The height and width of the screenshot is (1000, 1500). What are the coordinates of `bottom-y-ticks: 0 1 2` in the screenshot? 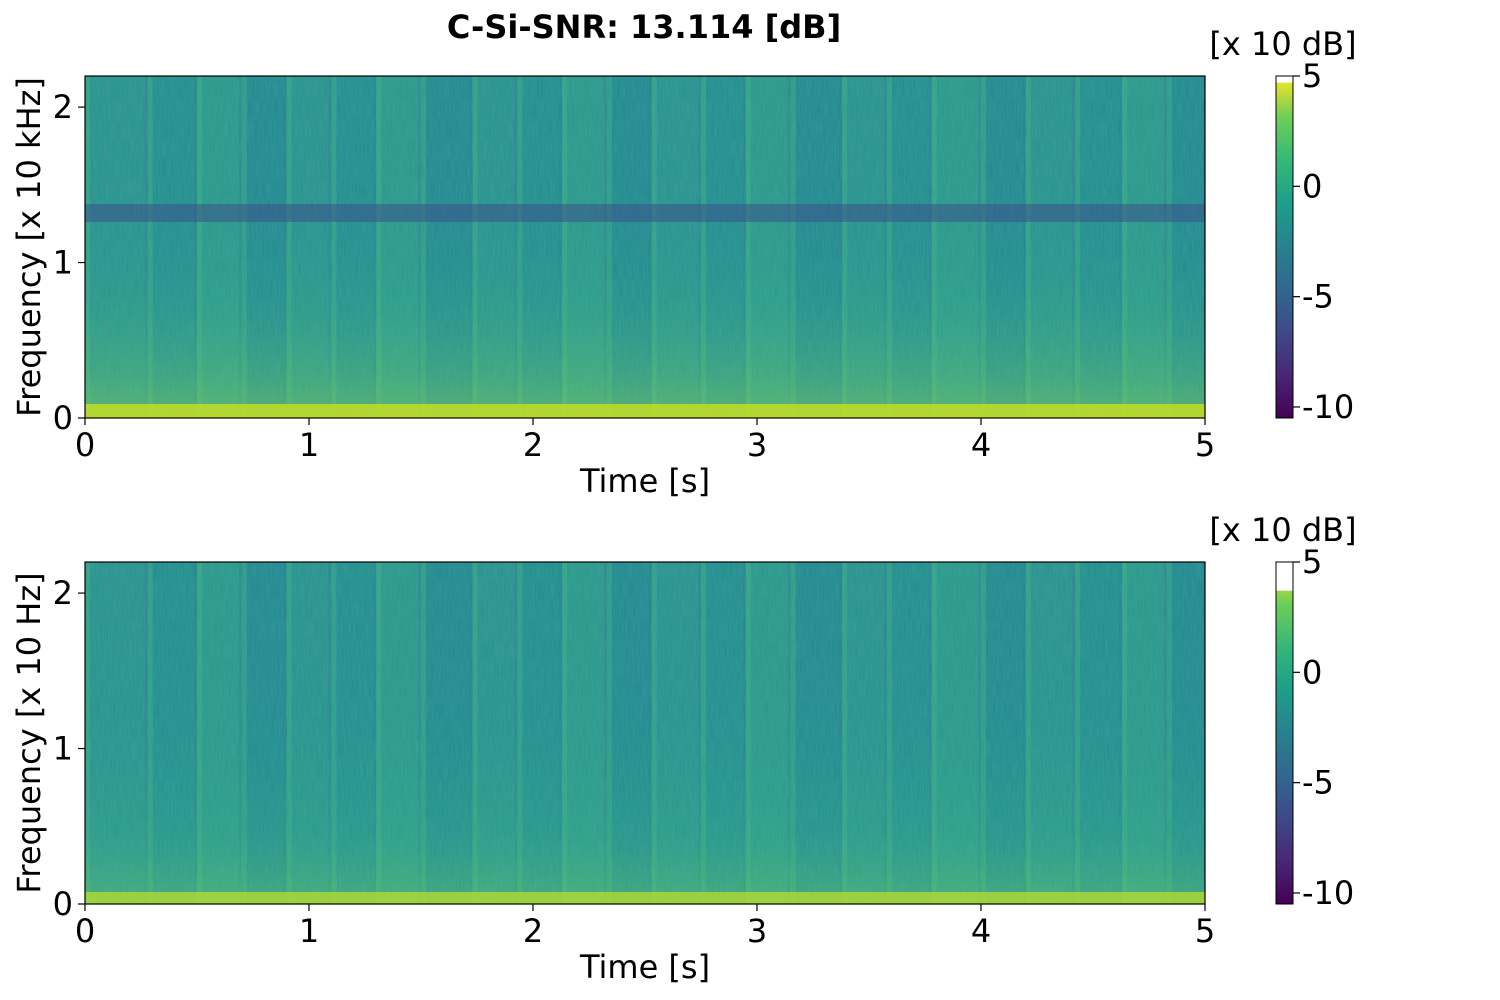 It's located at (69, 748).